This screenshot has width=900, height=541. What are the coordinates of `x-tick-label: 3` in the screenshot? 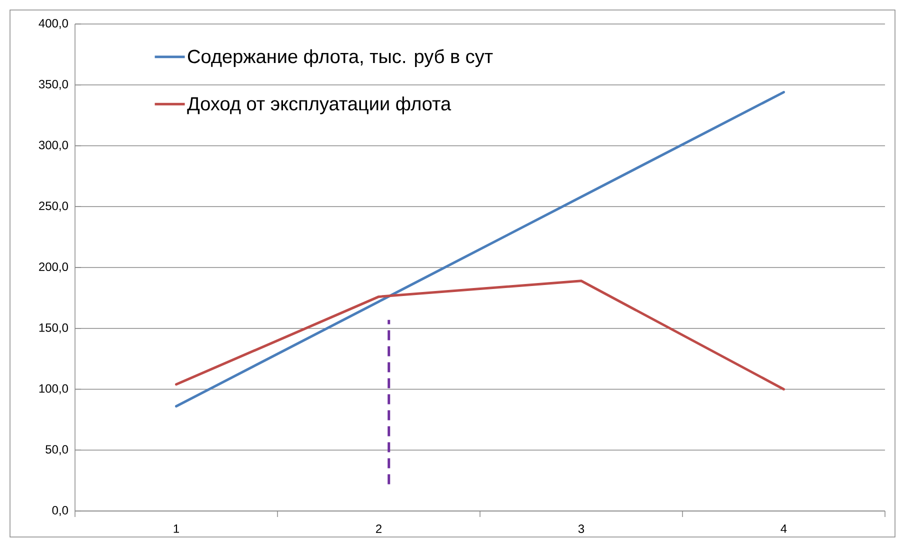 It's located at (581, 529).